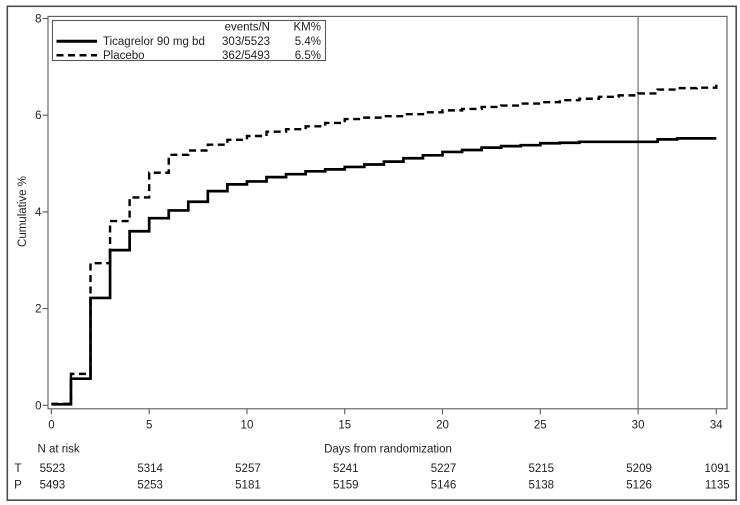 The image size is (740, 505). What do you see at coordinates (23, 211) in the screenshot?
I see `y-axis-title: Cumulative %` at bounding box center [23, 211].